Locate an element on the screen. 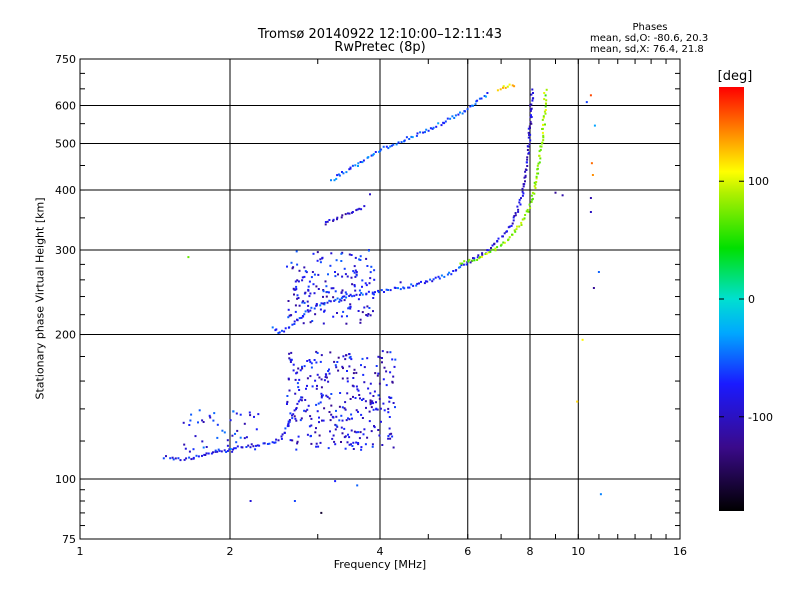 The height and width of the screenshot is (600, 800). x-tick-label: 2 is located at coordinates (230, 551).